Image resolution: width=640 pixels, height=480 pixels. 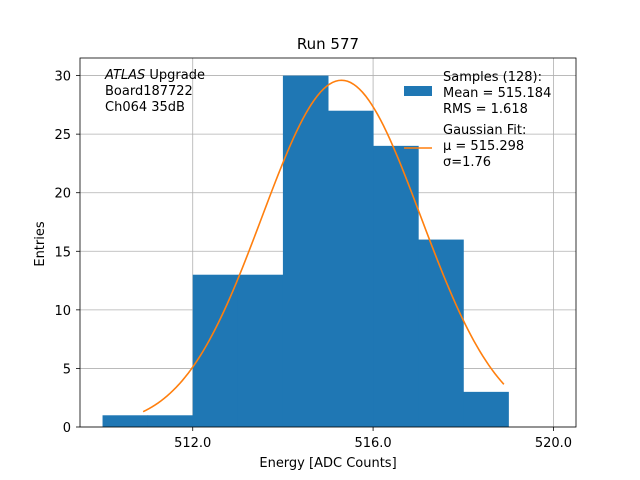 I want to click on y-tick-label: 30, so click(x=62, y=77).